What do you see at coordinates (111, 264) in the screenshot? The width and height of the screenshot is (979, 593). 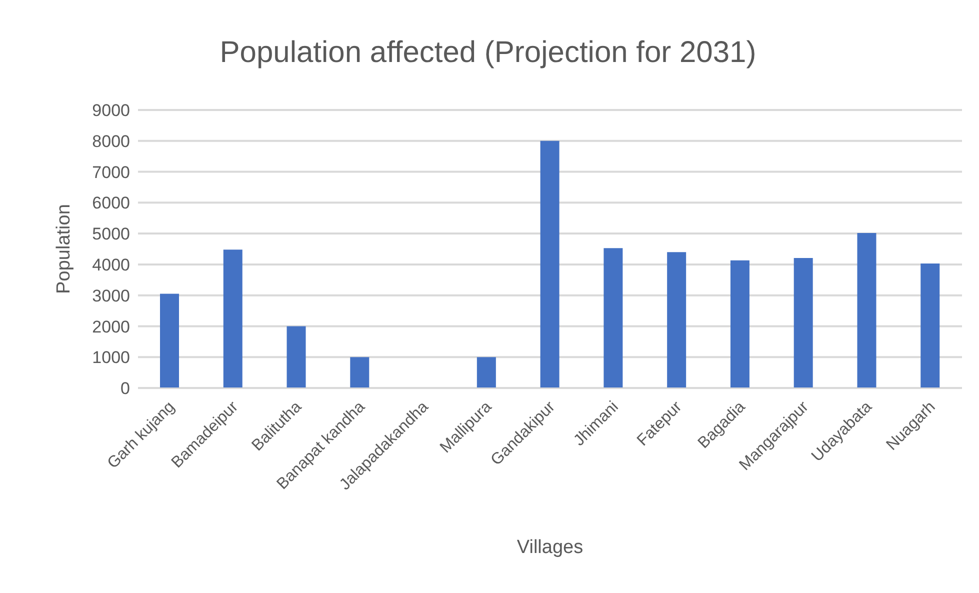 I see `y-tick-label: 4000` at bounding box center [111, 264].